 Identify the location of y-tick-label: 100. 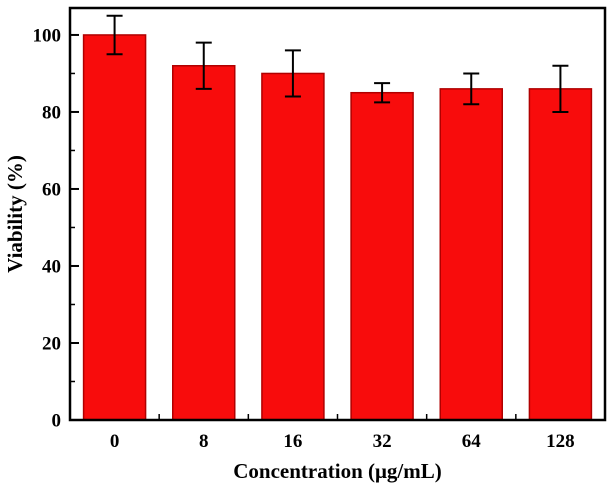
(47, 35).